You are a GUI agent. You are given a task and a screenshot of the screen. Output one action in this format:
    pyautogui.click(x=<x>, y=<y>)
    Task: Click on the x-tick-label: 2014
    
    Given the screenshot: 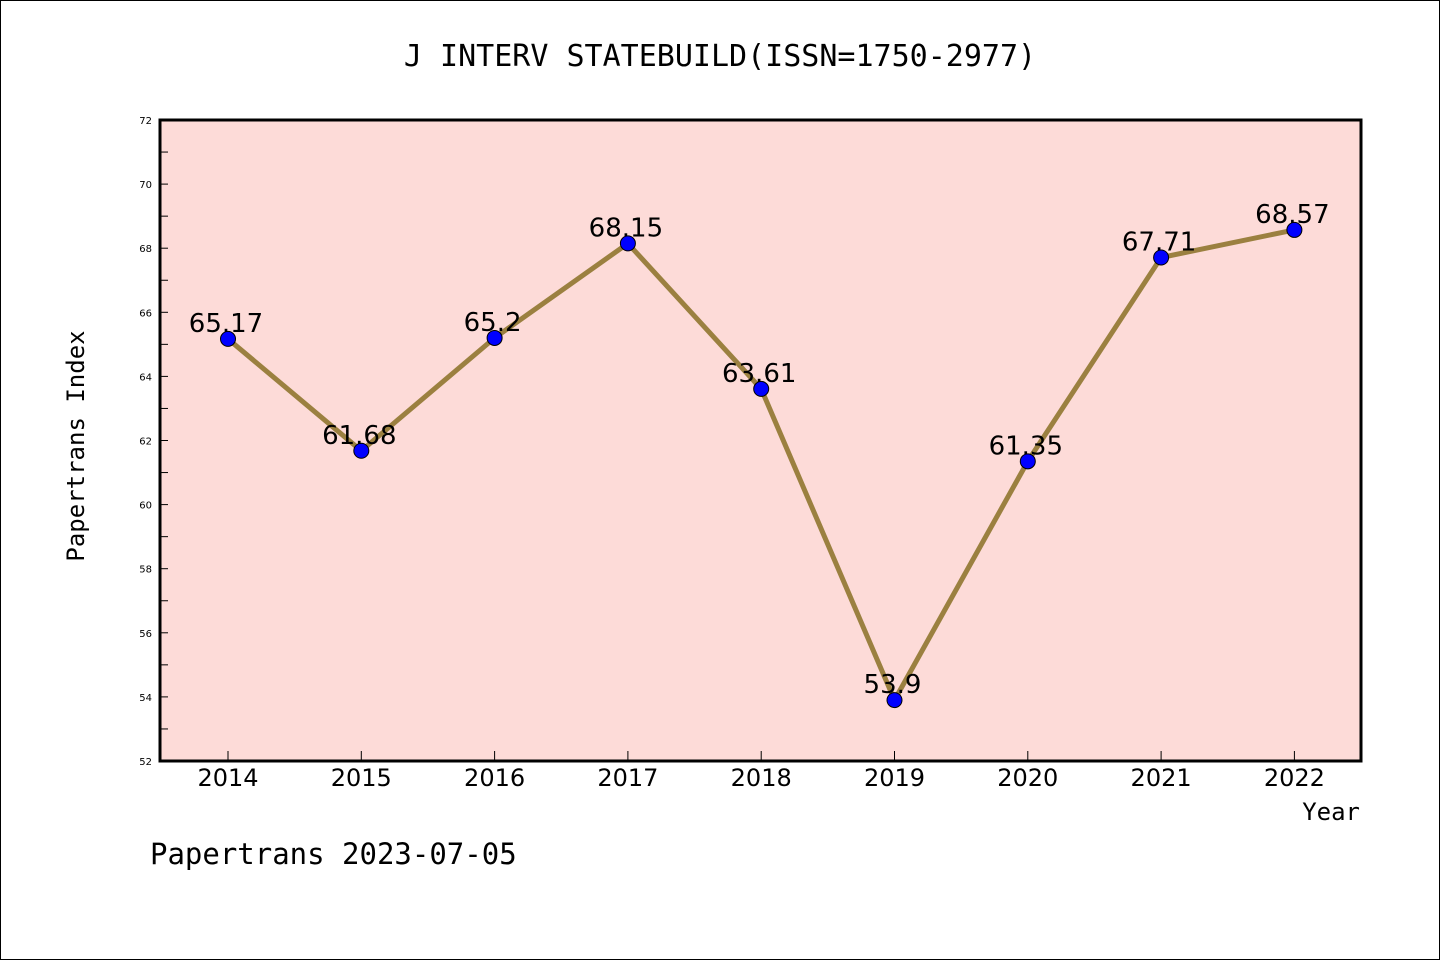 What is the action you would take?
    pyautogui.click(x=227, y=778)
    